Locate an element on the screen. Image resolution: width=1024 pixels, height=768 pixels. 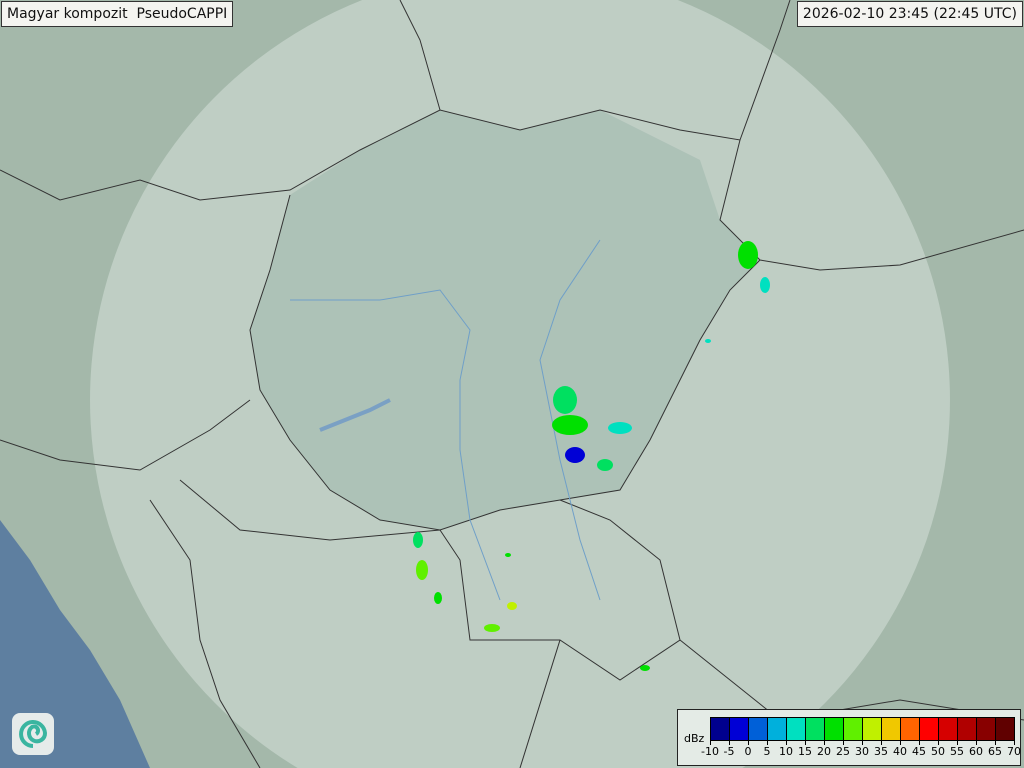
color-scale is located at coordinates (862, 729).